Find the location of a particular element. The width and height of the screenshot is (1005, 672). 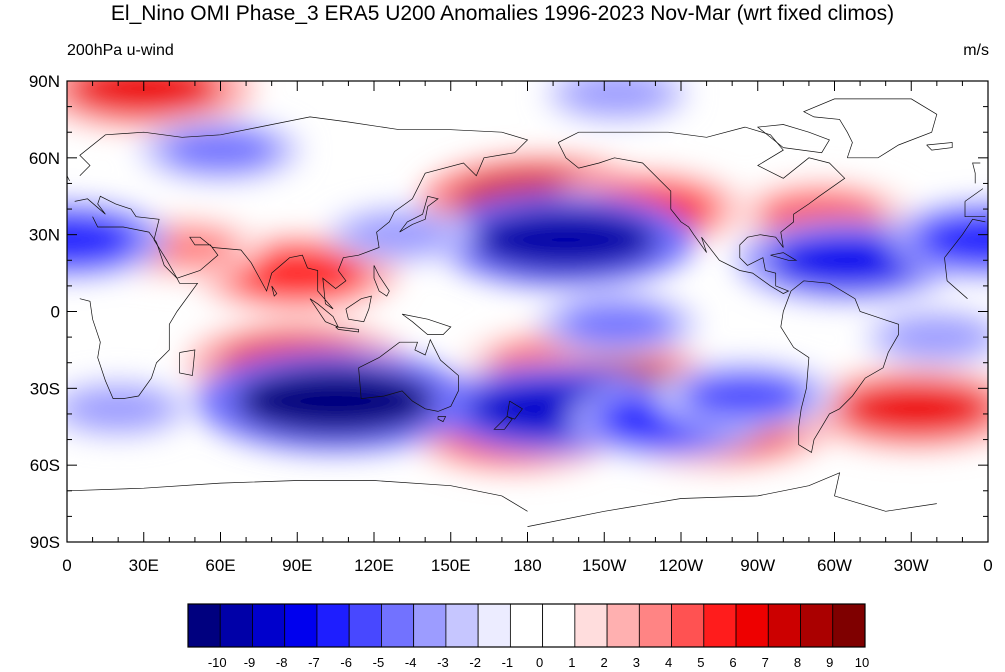

lon-tick-label: 180 is located at coordinates (527, 565).